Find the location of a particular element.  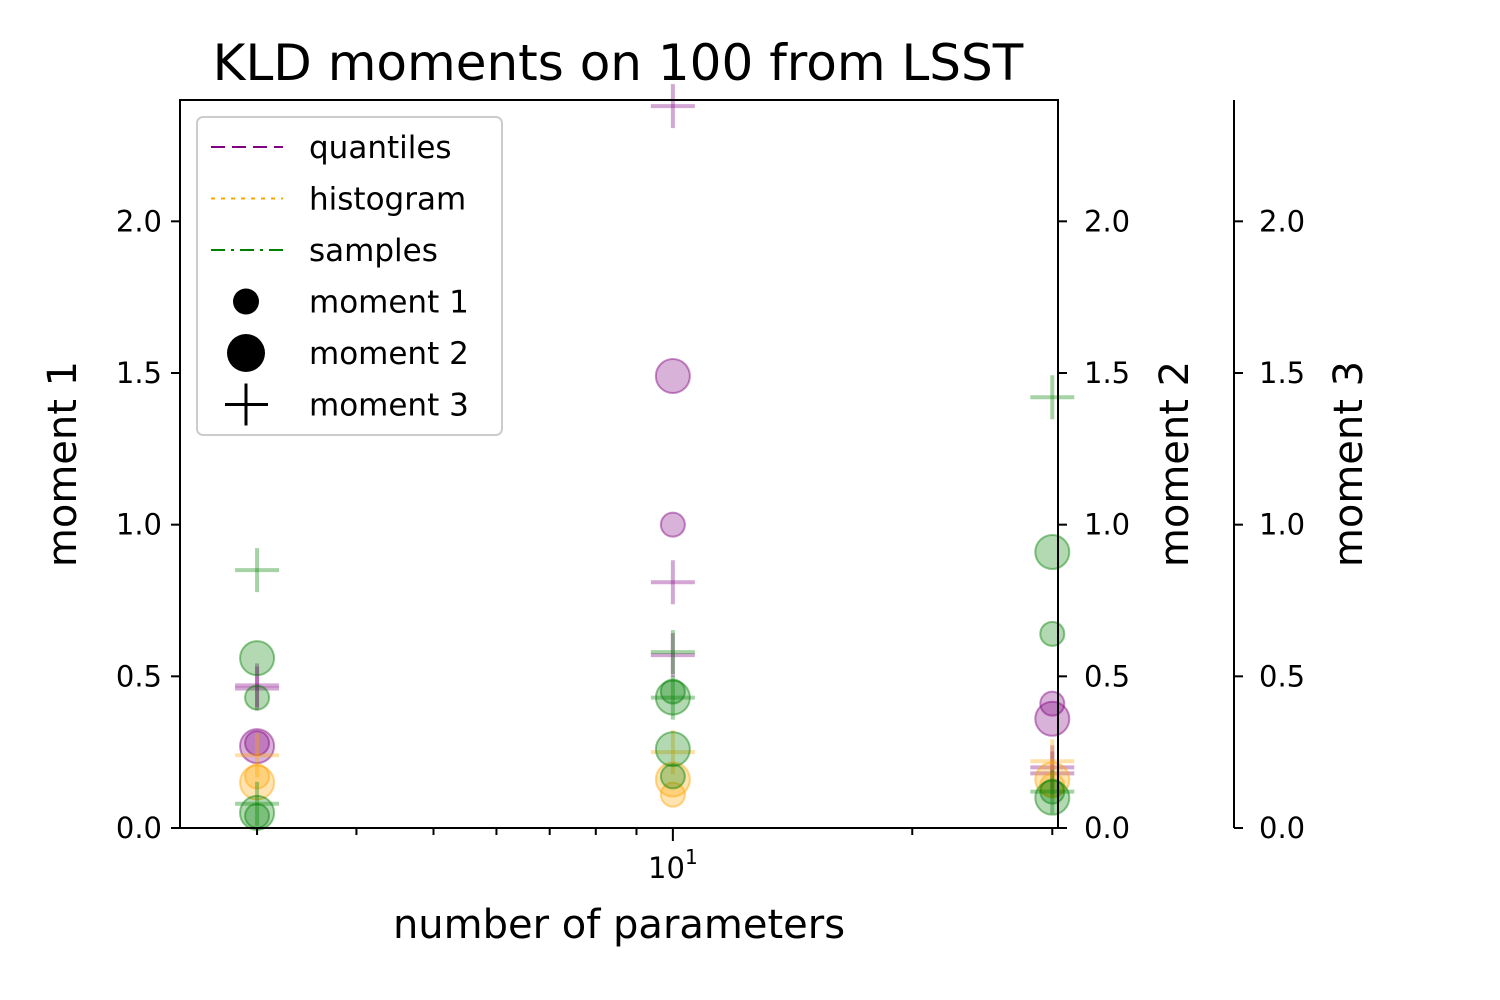

y-axis-label-moment-2: moment 2 is located at coordinates (1175, 464).